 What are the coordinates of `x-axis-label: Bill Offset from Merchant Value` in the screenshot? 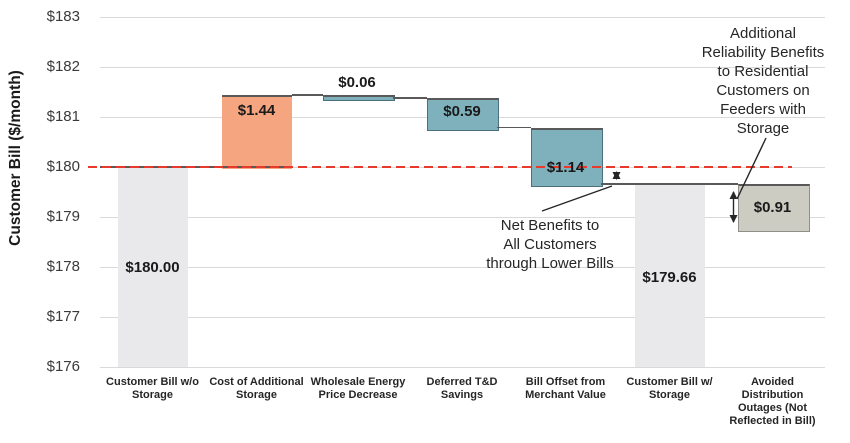 It's located at (565, 388).